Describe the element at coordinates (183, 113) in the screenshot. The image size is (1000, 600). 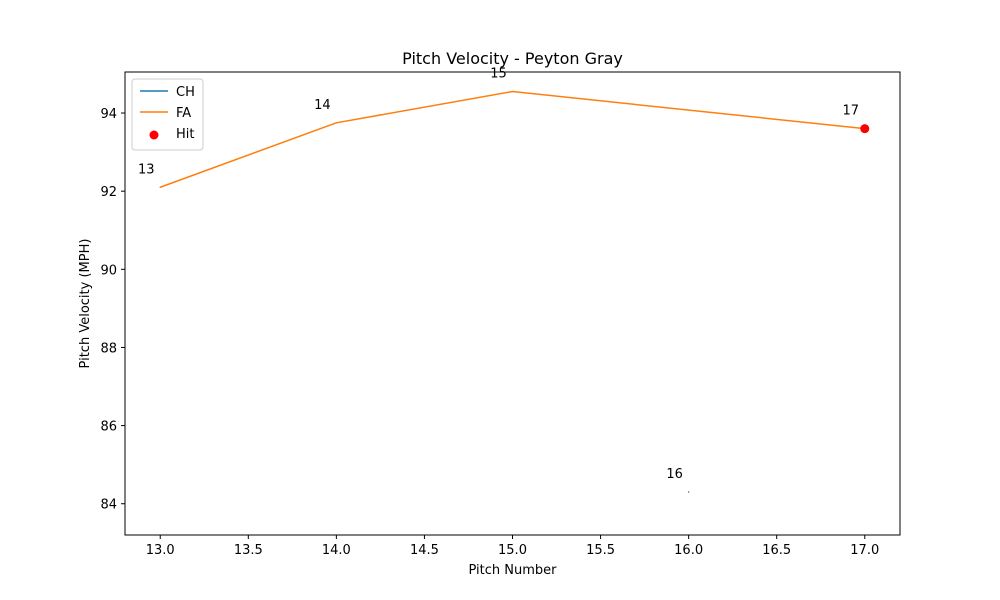
I see `legend-label-fa: FA` at that location.